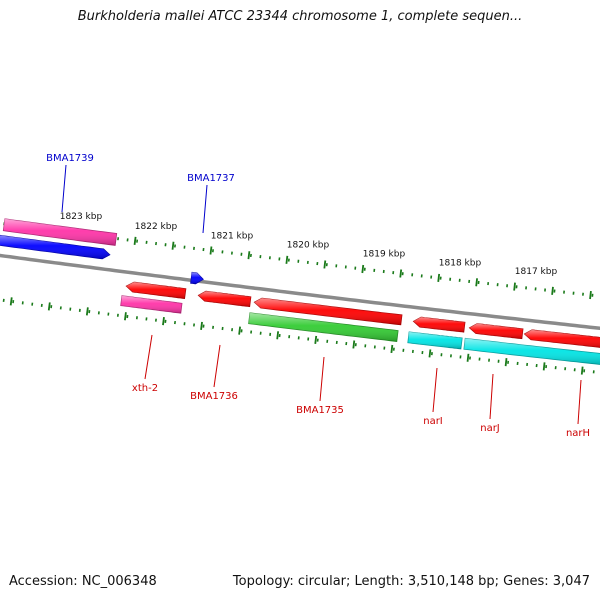  I want to click on ruler-label: 1821 kbp, so click(232, 236).